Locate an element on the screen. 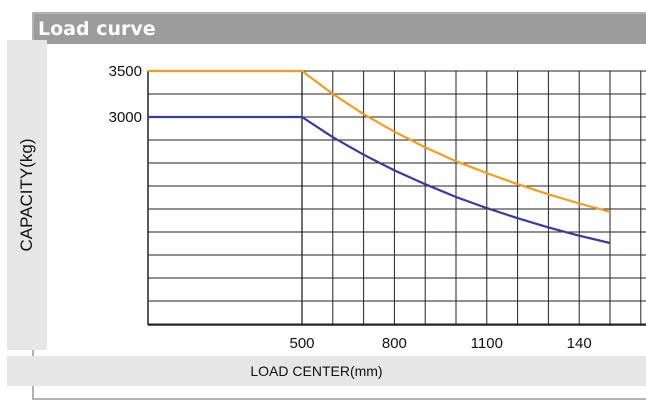 The height and width of the screenshot is (400, 646). x-tick-label: 1100 is located at coordinates (487, 343).